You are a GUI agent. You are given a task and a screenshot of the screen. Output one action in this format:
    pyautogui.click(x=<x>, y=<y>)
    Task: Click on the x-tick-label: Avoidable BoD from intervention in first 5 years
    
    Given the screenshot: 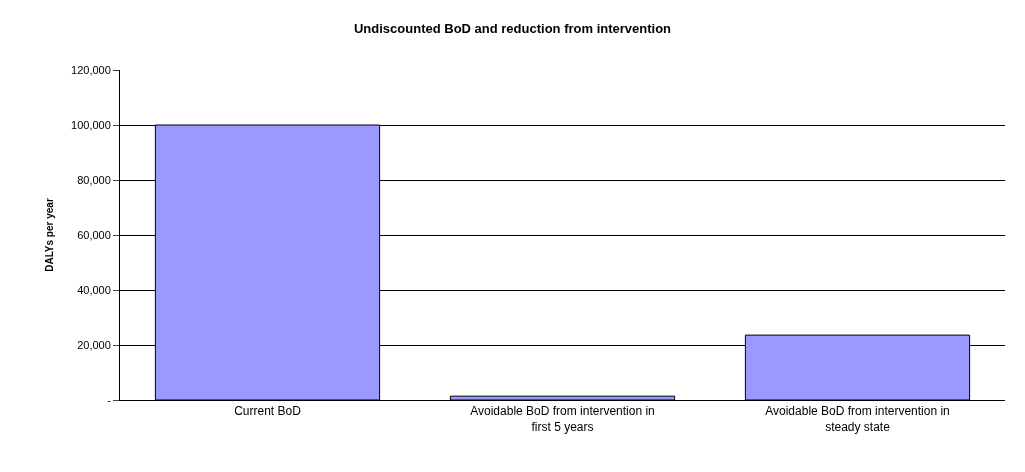 What is the action you would take?
    pyautogui.click(x=562, y=419)
    